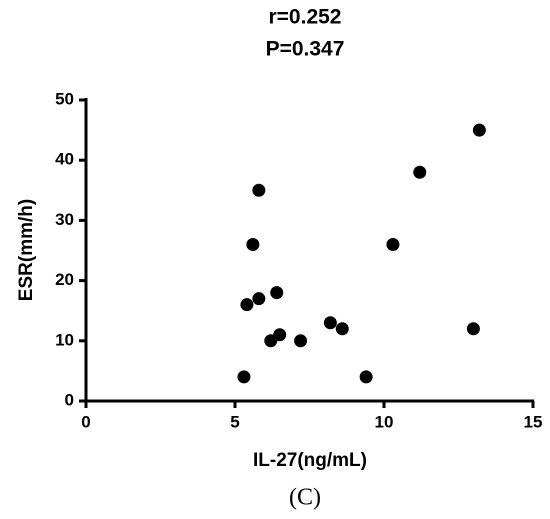  What do you see at coordinates (64, 98) in the screenshot?
I see `y-tick-label: 50` at bounding box center [64, 98].